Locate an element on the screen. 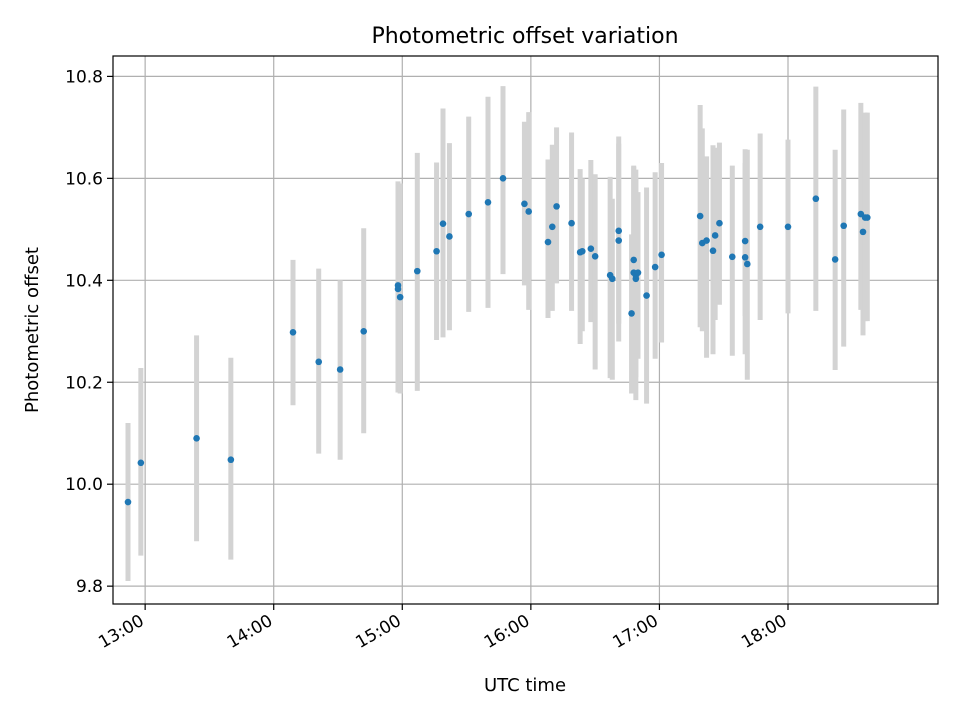  x-tick-label: 14:00 is located at coordinates (250, 632).